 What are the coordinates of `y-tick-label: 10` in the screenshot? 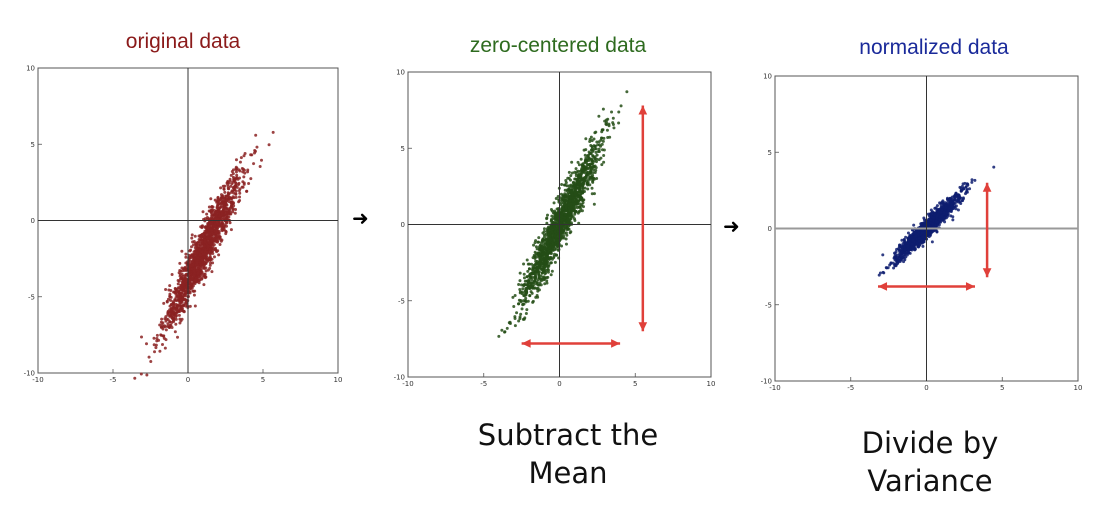 It's located at (30, 69).